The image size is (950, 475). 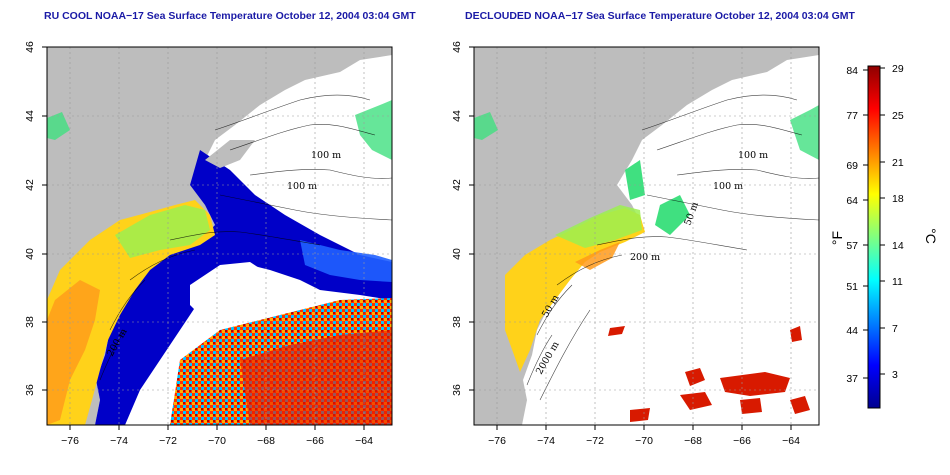 I want to click on fahrenheit-unit-label: °F, so click(x=837, y=238).